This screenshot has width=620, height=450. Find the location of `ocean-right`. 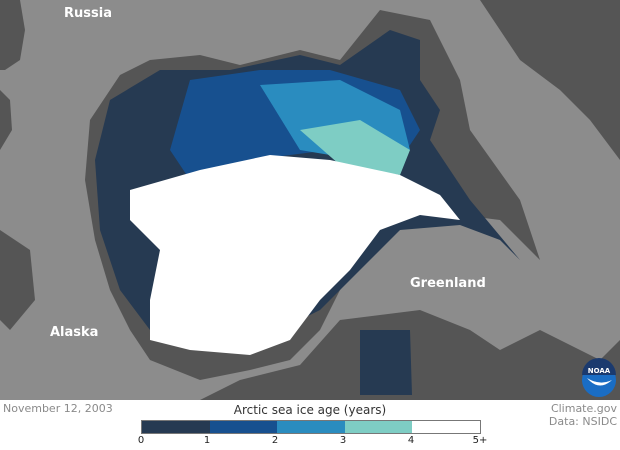

ocean-right is located at coordinates (550, 80).